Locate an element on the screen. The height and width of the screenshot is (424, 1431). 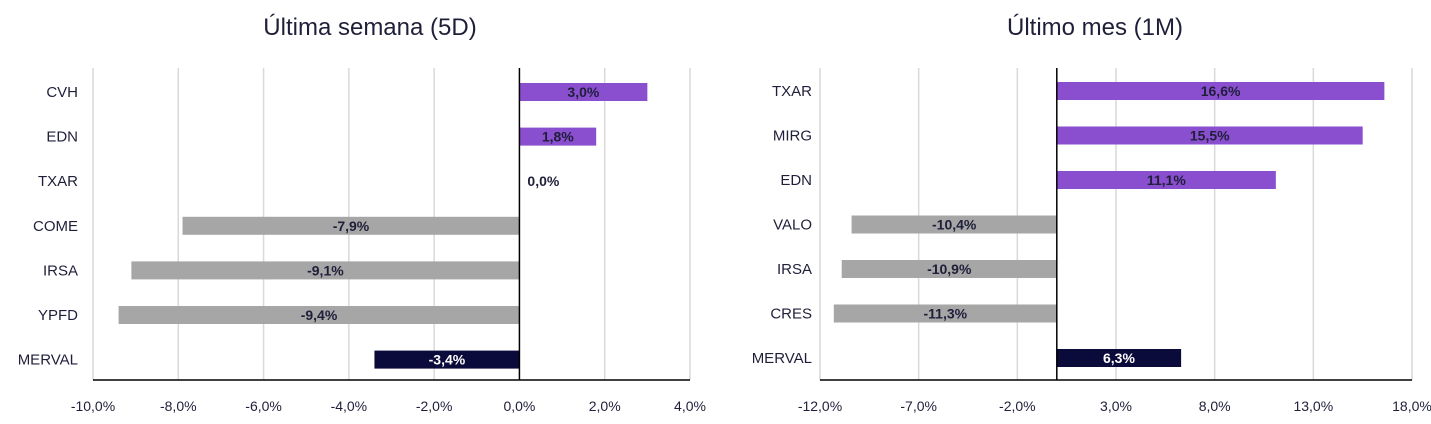
data-label: -10,9% is located at coordinates (949, 269).